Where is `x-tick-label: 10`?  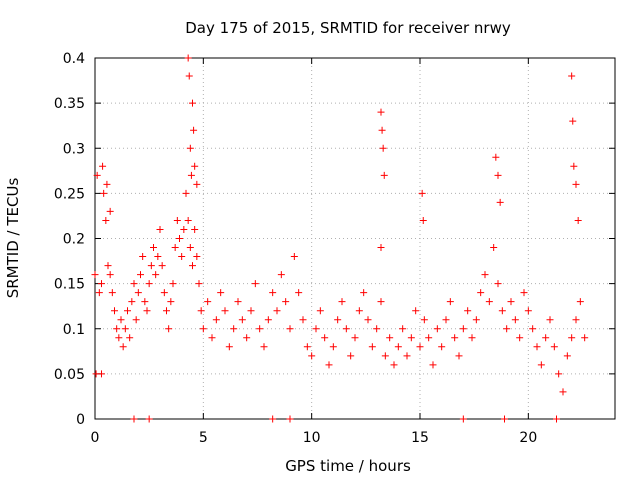 x-tick-label: 10 is located at coordinates (312, 438).